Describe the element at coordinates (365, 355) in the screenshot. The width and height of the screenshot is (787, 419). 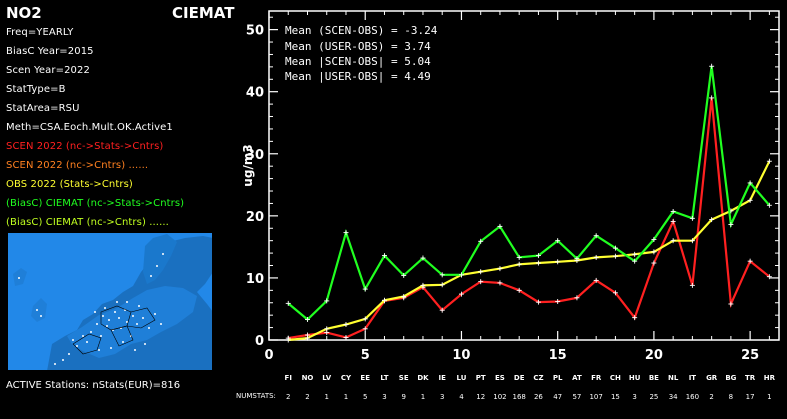
I see `x-tick-label: 5` at that location.